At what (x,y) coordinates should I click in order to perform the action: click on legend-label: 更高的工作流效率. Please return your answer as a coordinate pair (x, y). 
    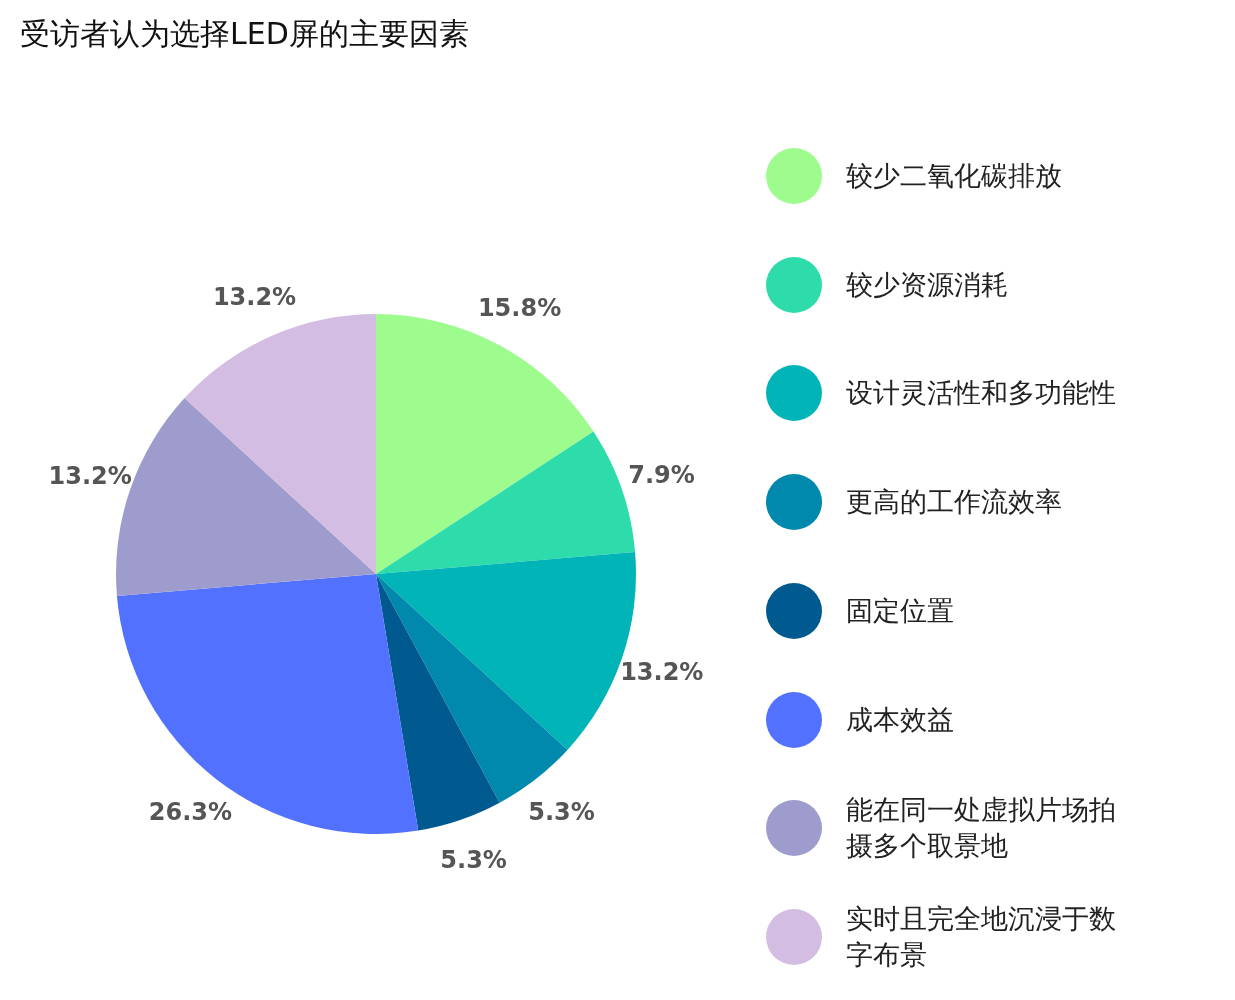
    Looking at the image, I should click on (954, 502).